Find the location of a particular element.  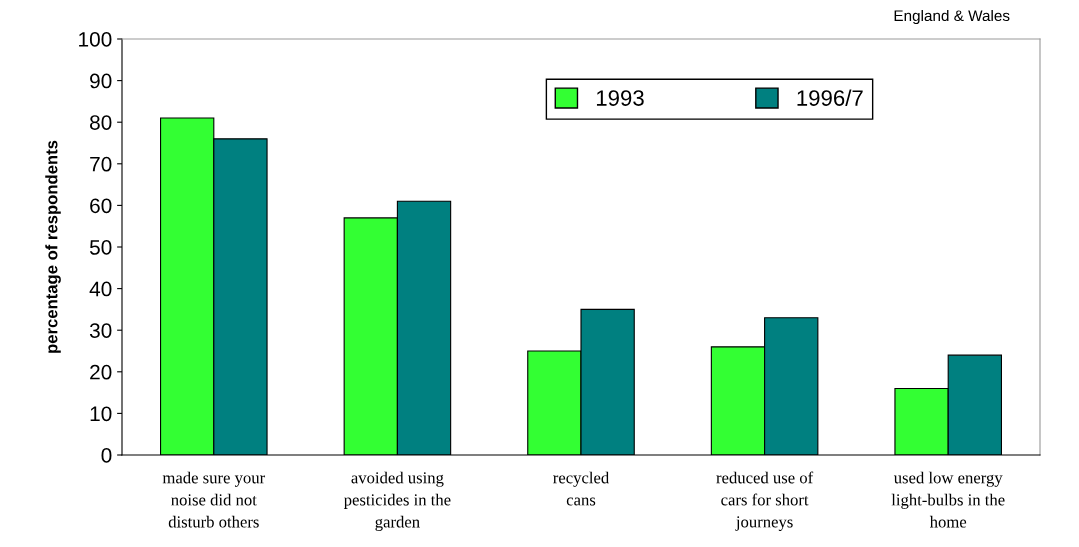

y-tick-label: 40 is located at coordinates (100, 289).